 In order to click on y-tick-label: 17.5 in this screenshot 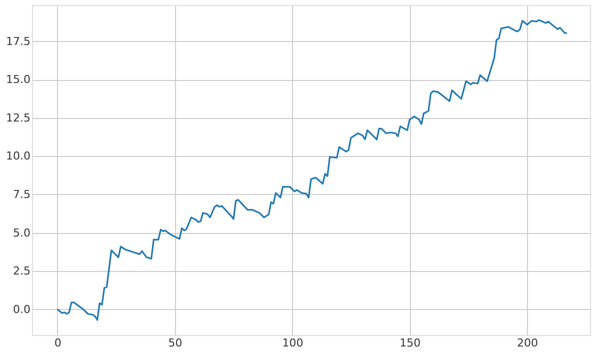, I will do `click(18, 41)`.